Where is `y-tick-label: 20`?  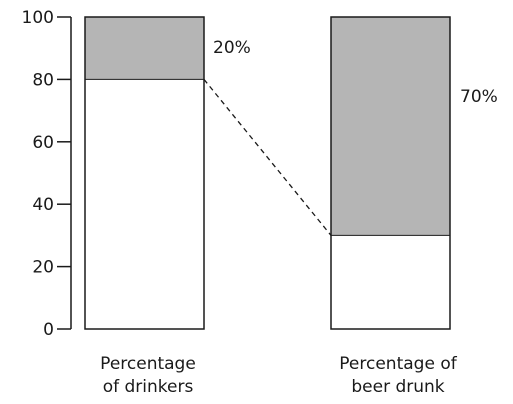 y-tick-label: 20 is located at coordinates (43, 268).